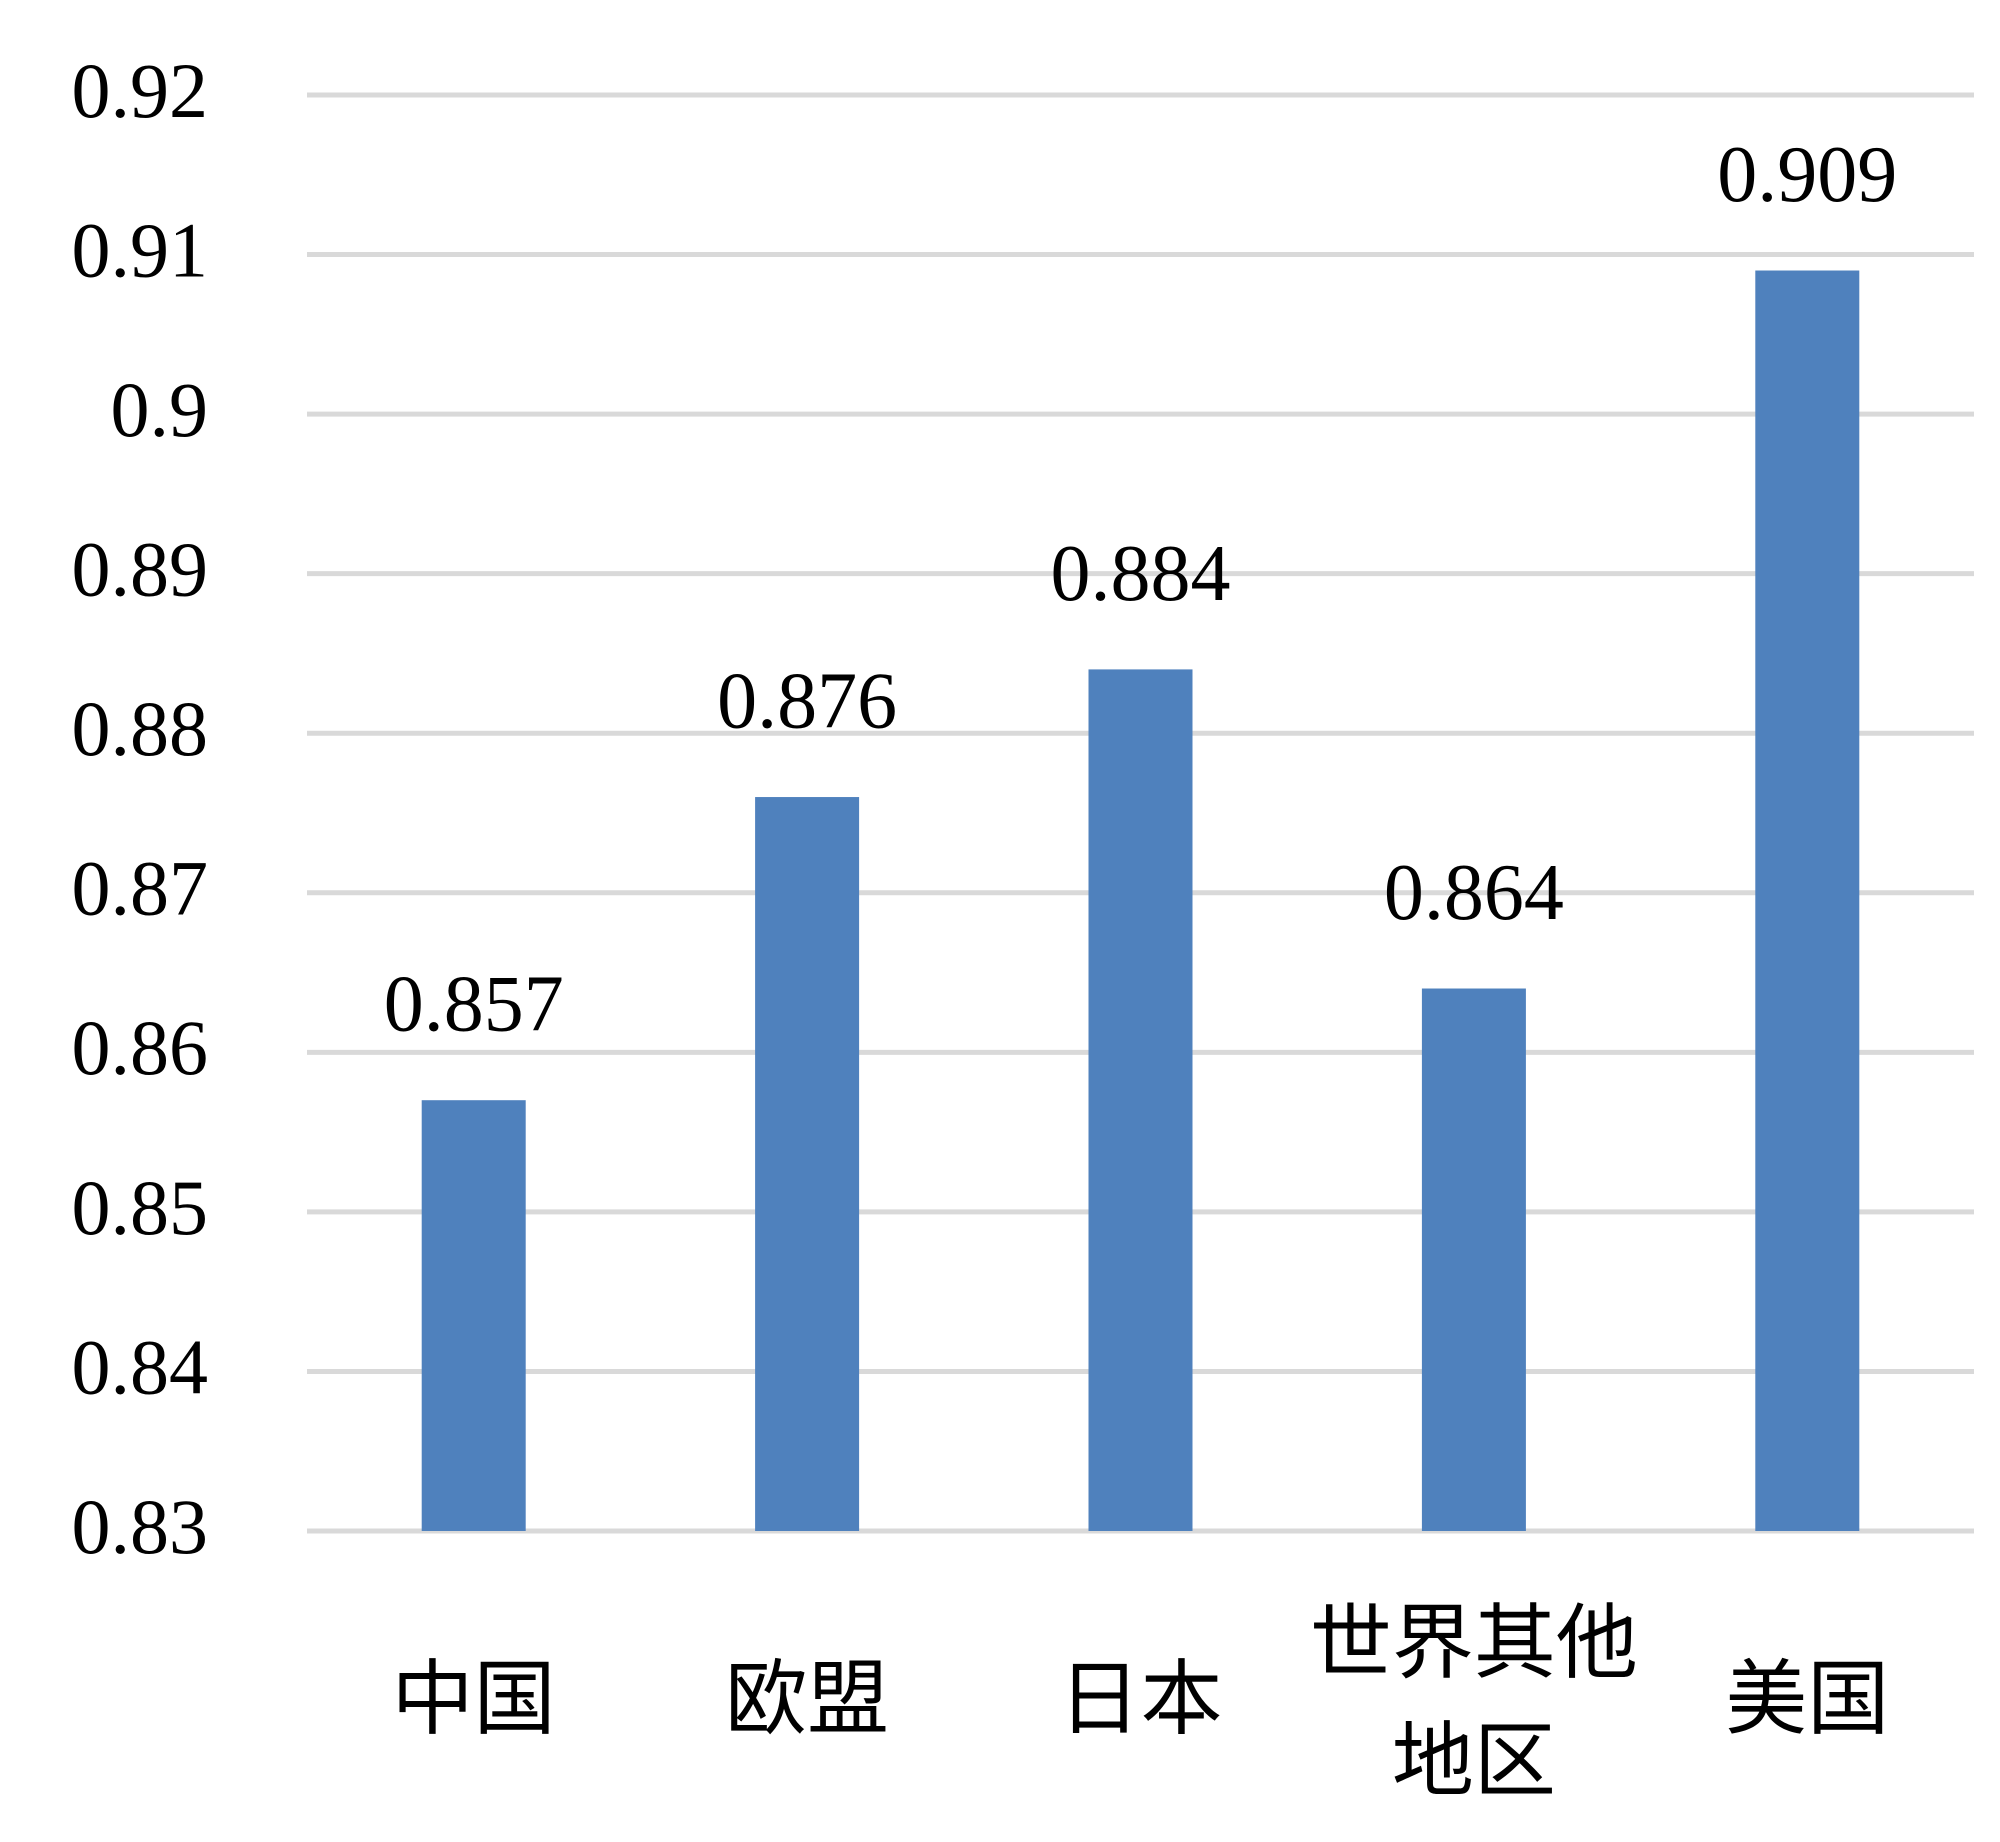  What do you see at coordinates (1807, 1699) in the screenshot?
I see `x-tick-label: 美国` at bounding box center [1807, 1699].